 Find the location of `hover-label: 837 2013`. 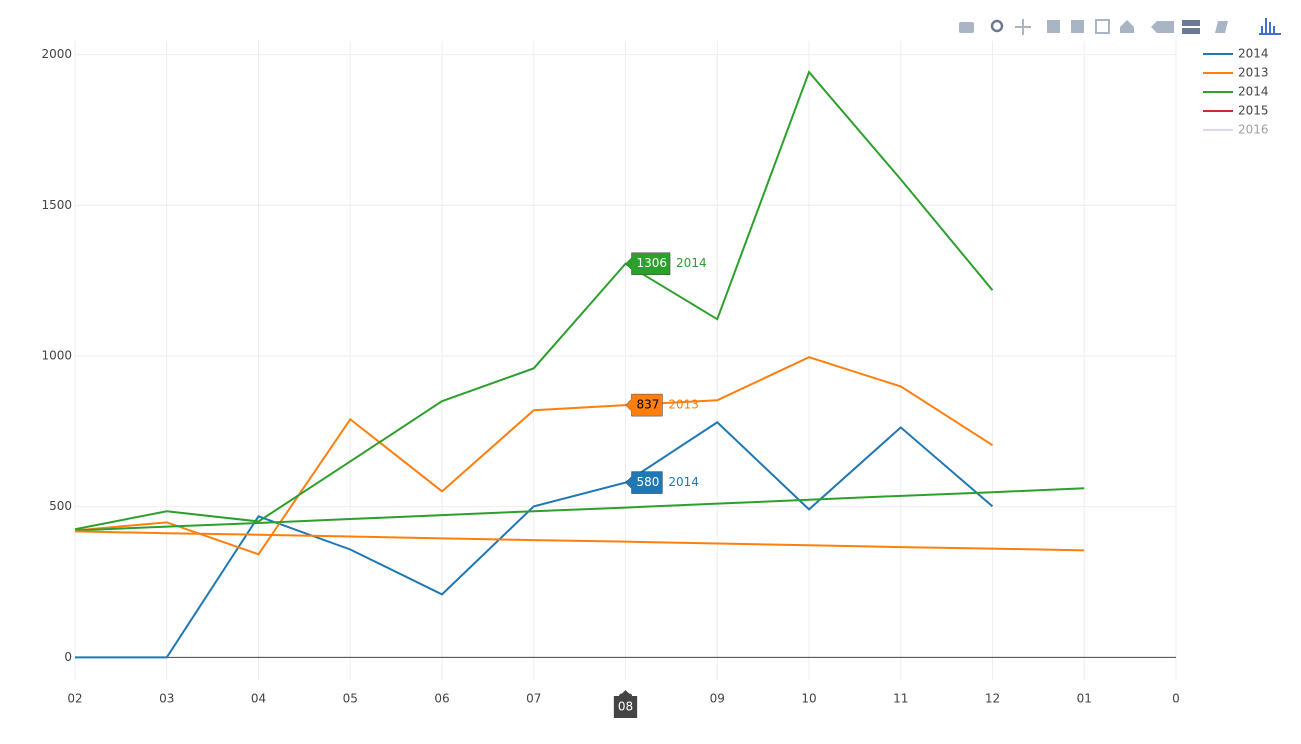

hover-label: 837 2013 is located at coordinates (662, 405).